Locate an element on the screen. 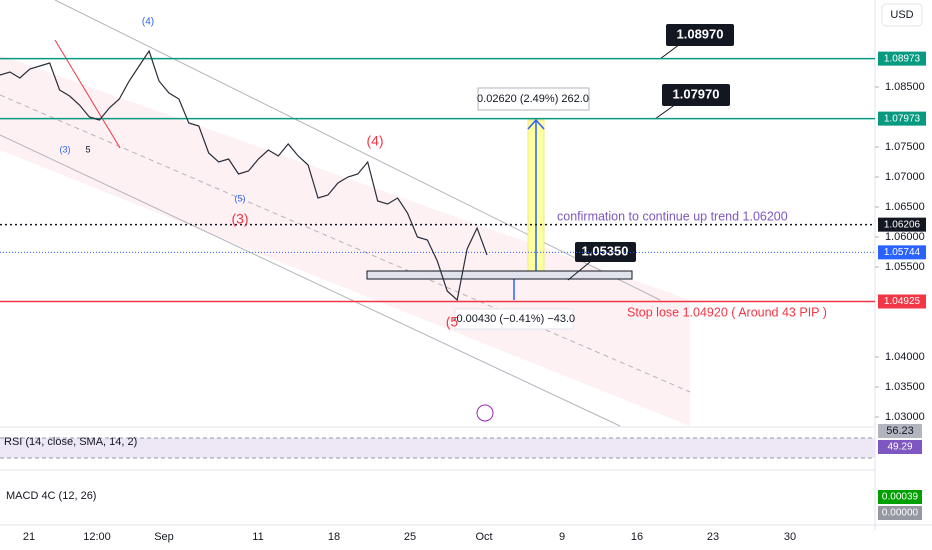  rsi-tag-label: 56.23 is located at coordinates (900, 431).